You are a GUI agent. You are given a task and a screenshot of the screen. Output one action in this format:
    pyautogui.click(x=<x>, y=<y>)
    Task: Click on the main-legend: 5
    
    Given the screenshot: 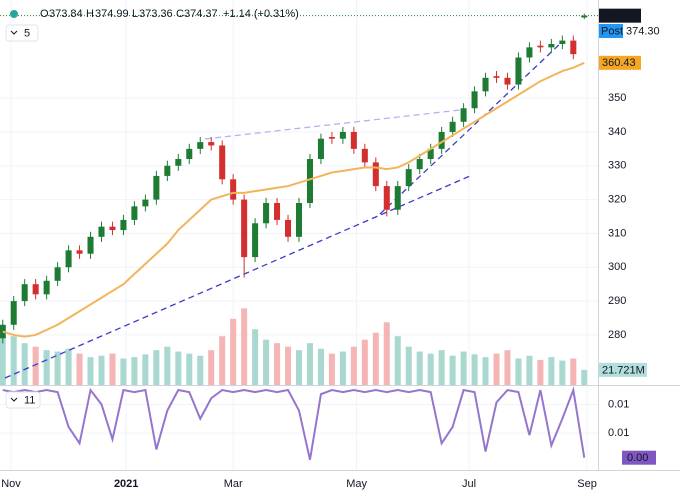 What is the action you would take?
    pyautogui.click(x=22, y=33)
    